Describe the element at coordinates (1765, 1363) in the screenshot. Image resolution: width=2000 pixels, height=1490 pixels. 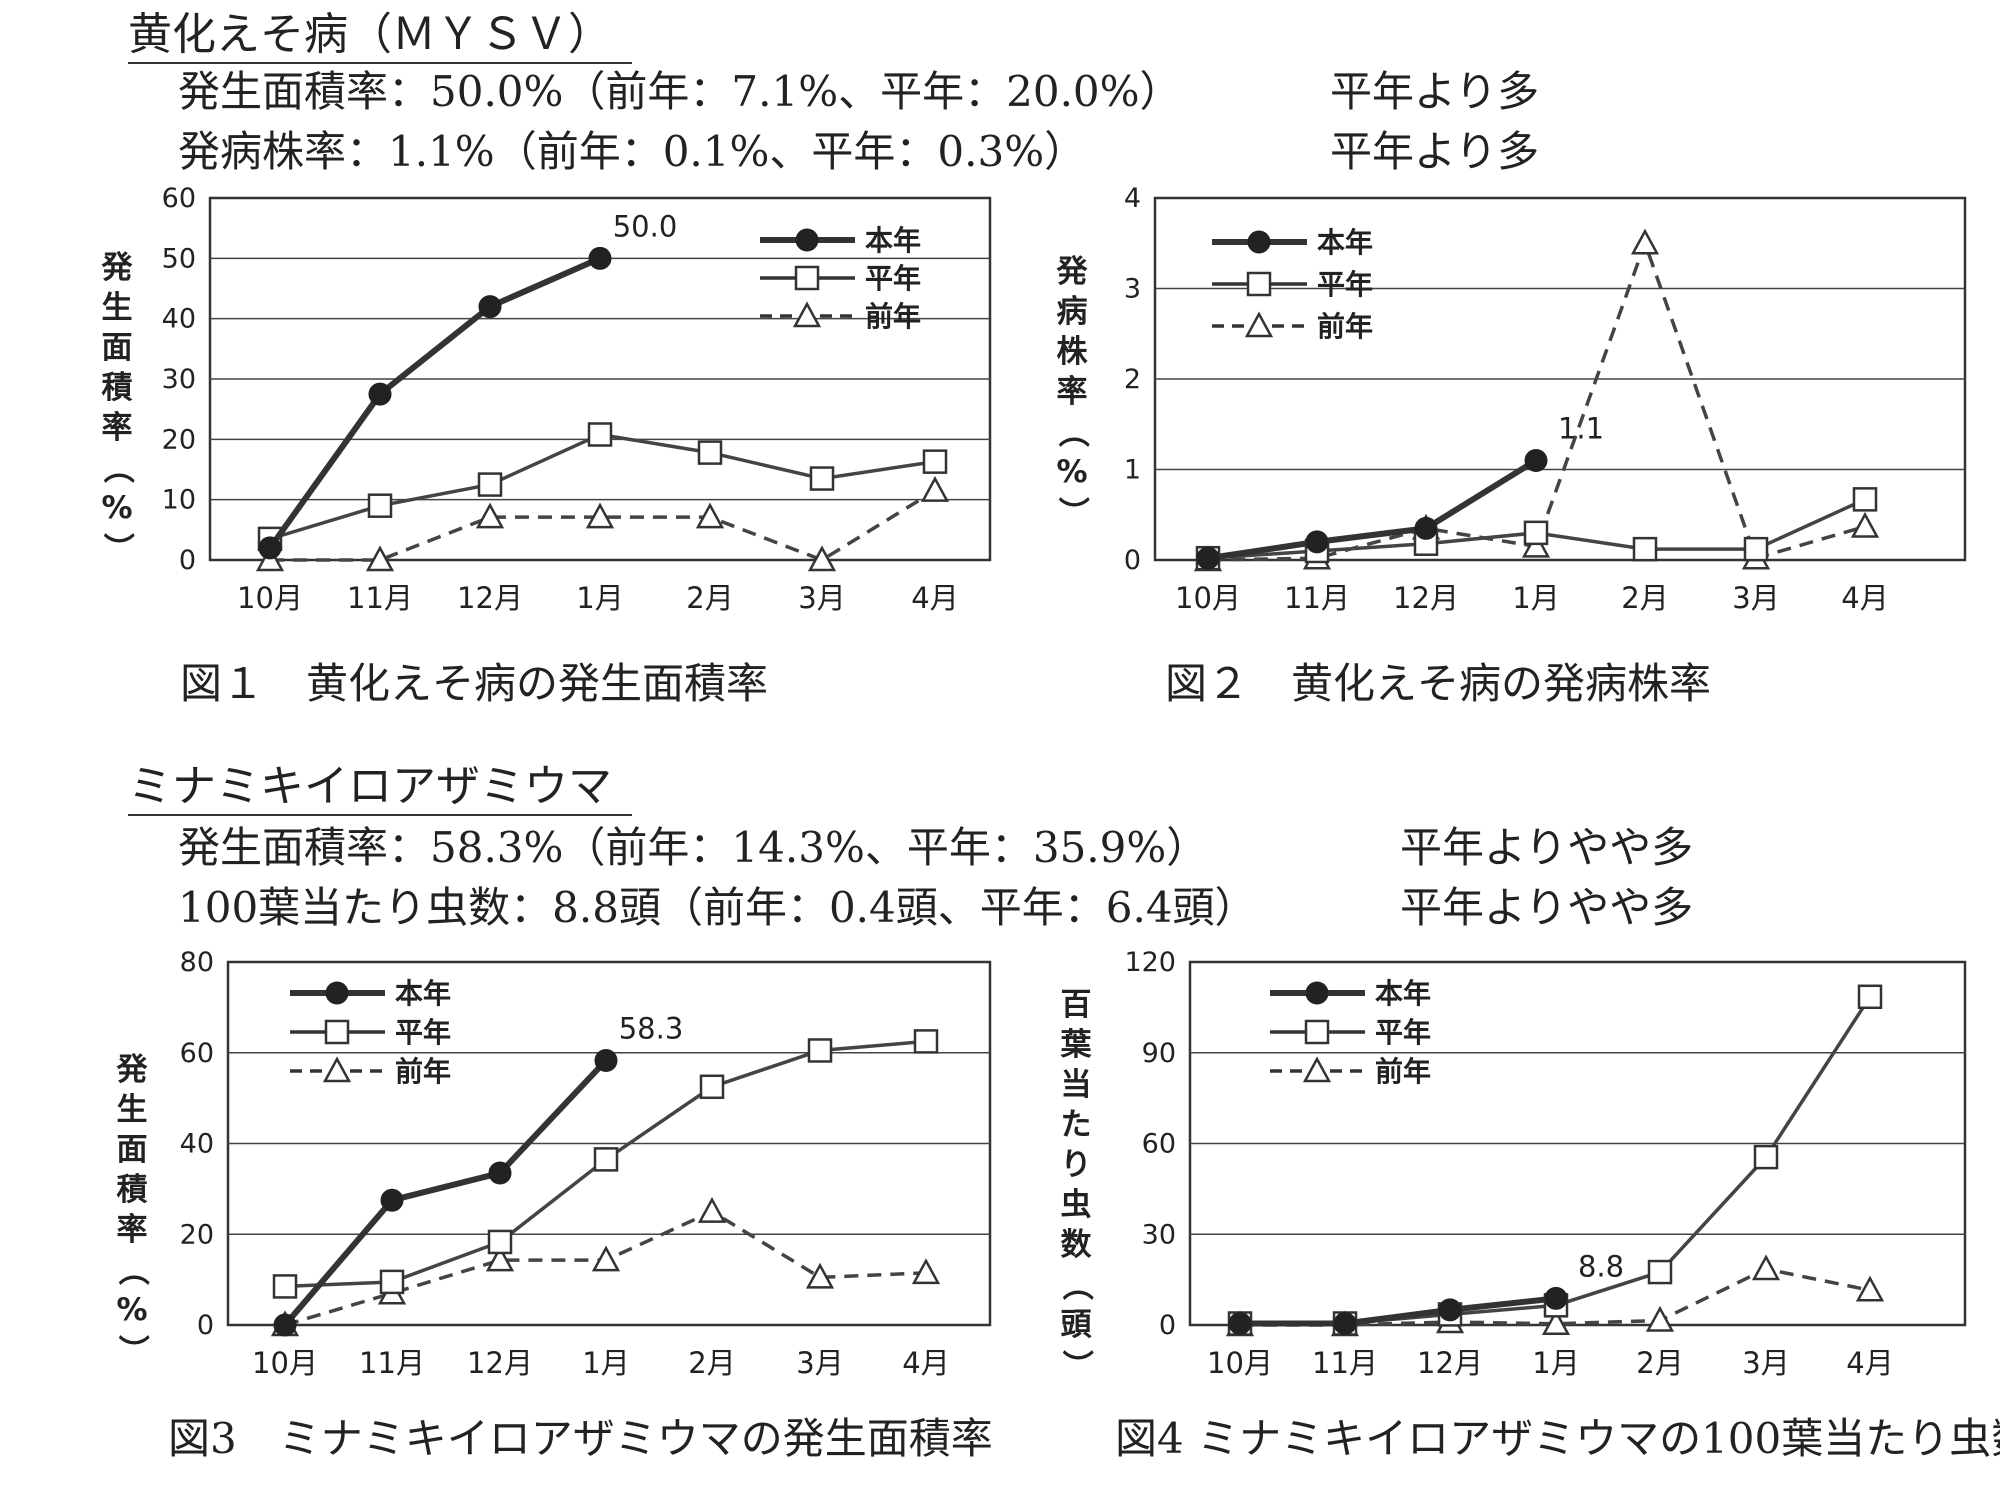
I see `chart-4-xtick-label: 3月` at that location.